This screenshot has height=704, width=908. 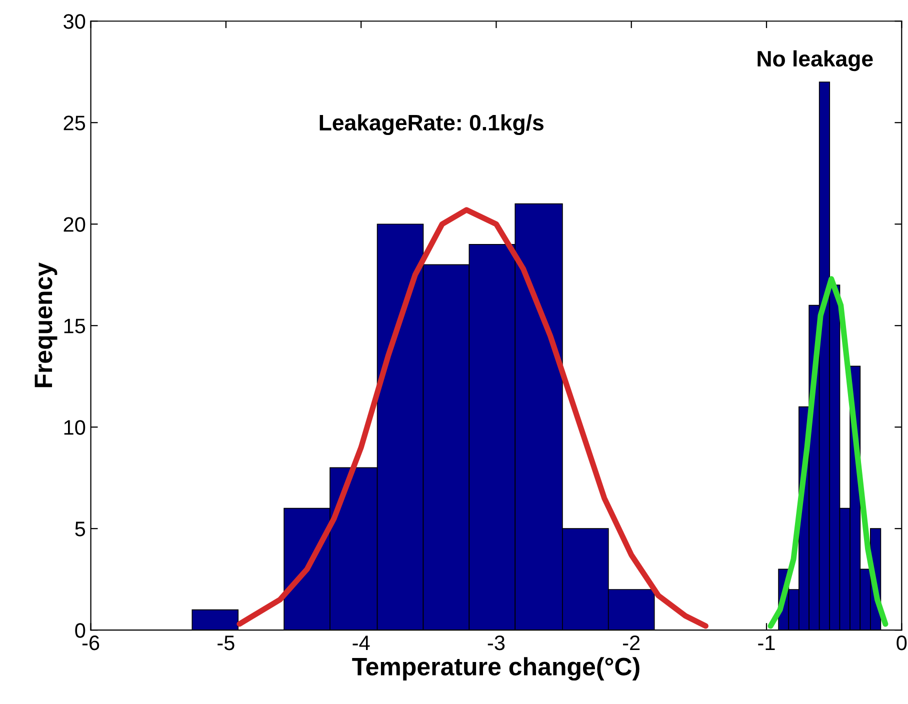 I want to click on y-tick-label: 20, so click(x=75, y=224).